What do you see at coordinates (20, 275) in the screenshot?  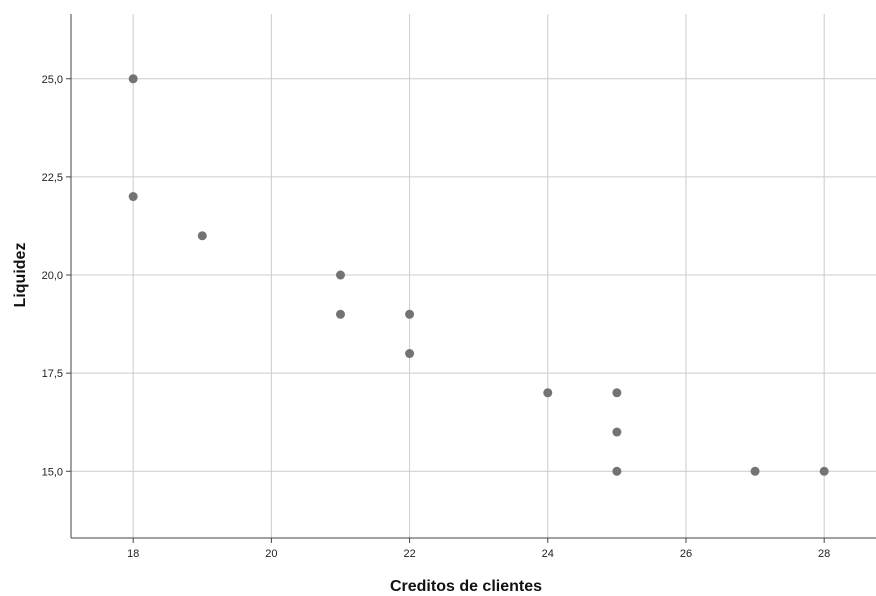 I see `y-axis-title: Liquidez` at bounding box center [20, 275].